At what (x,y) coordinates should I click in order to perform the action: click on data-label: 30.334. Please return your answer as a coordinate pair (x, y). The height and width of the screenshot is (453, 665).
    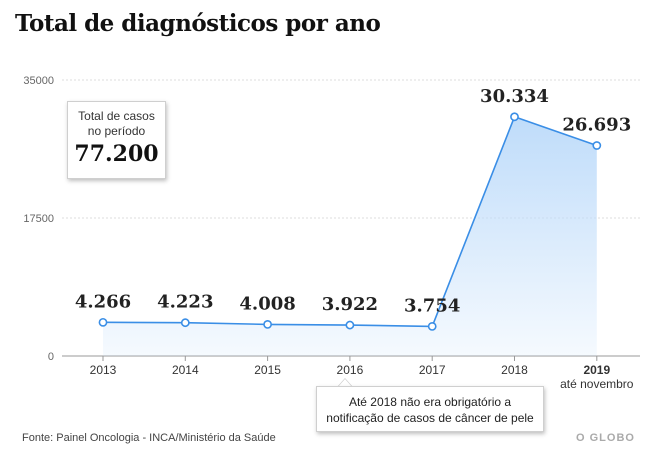
    Looking at the image, I should click on (514, 96).